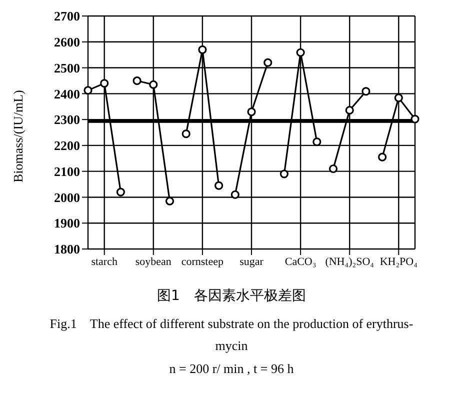 The width and height of the screenshot is (463, 395). What do you see at coordinates (67, 171) in the screenshot?
I see `y-tick-label: 2100` at bounding box center [67, 171].